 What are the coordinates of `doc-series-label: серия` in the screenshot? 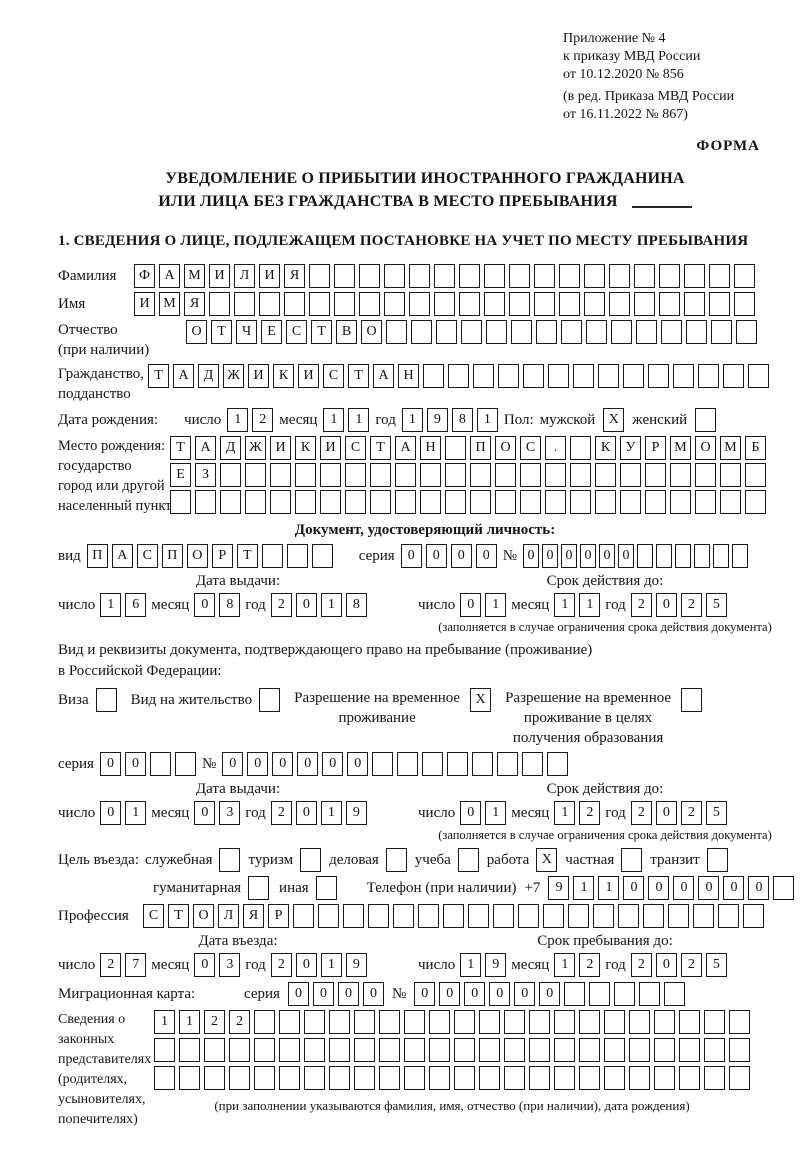 It's located at (376, 556).